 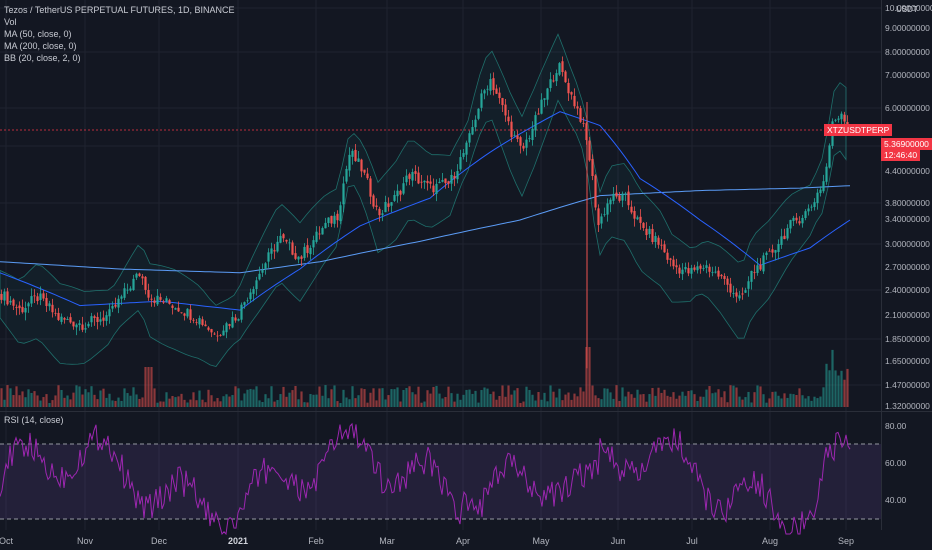 What do you see at coordinates (907, 244) in the screenshot?
I see `price-tick-label: 3.00000000` at bounding box center [907, 244].